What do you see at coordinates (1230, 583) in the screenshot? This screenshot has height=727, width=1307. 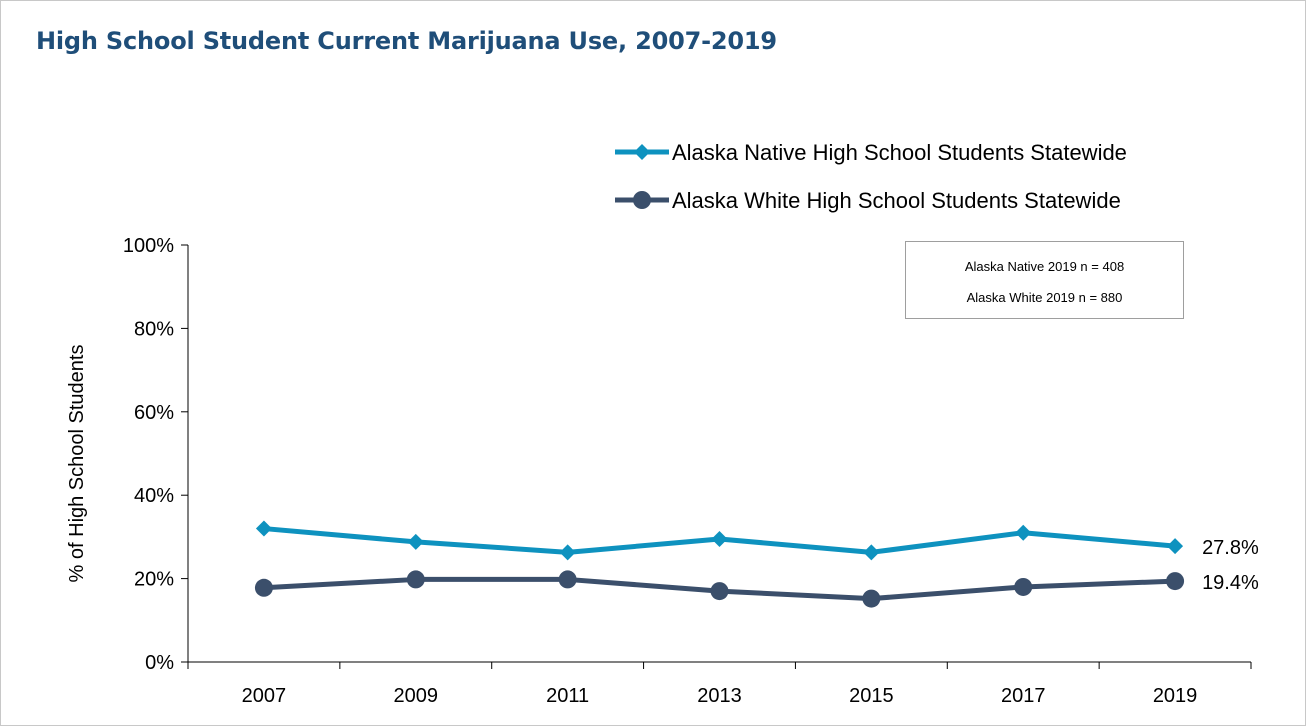 I see `end-data-label: 19.4%` at bounding box center [1230, 583].